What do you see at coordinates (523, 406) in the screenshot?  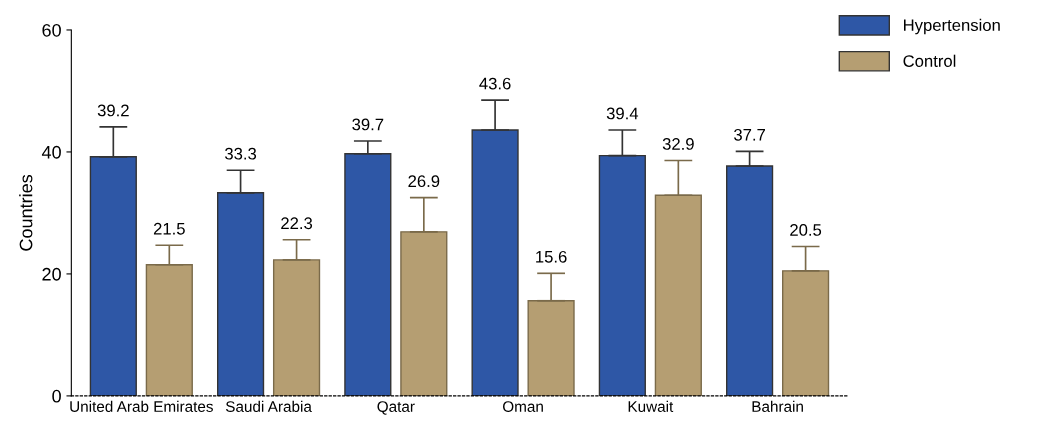 I see `x-tick-label: Oman` at bounding box center [523, 406].